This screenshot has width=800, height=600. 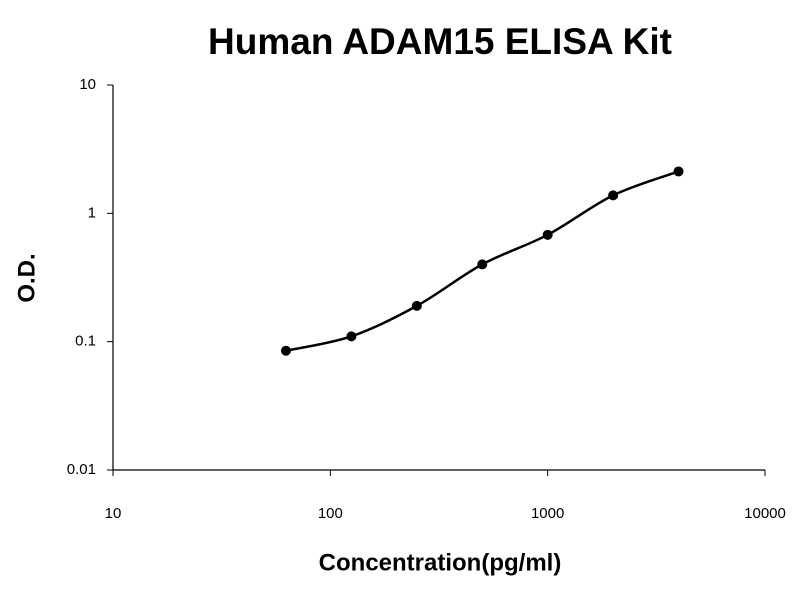 I want to click on x-tick-label: 1000, so click(x=547, y=513).